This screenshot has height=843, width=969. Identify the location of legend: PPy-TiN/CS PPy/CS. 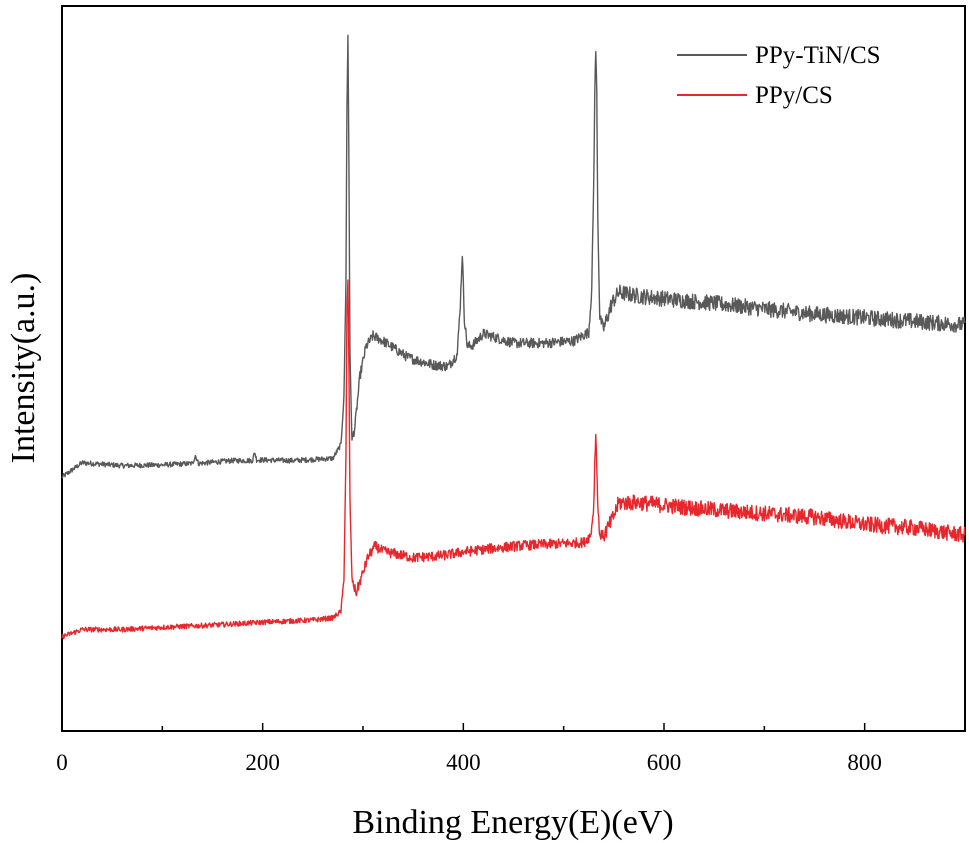
(779, 75).